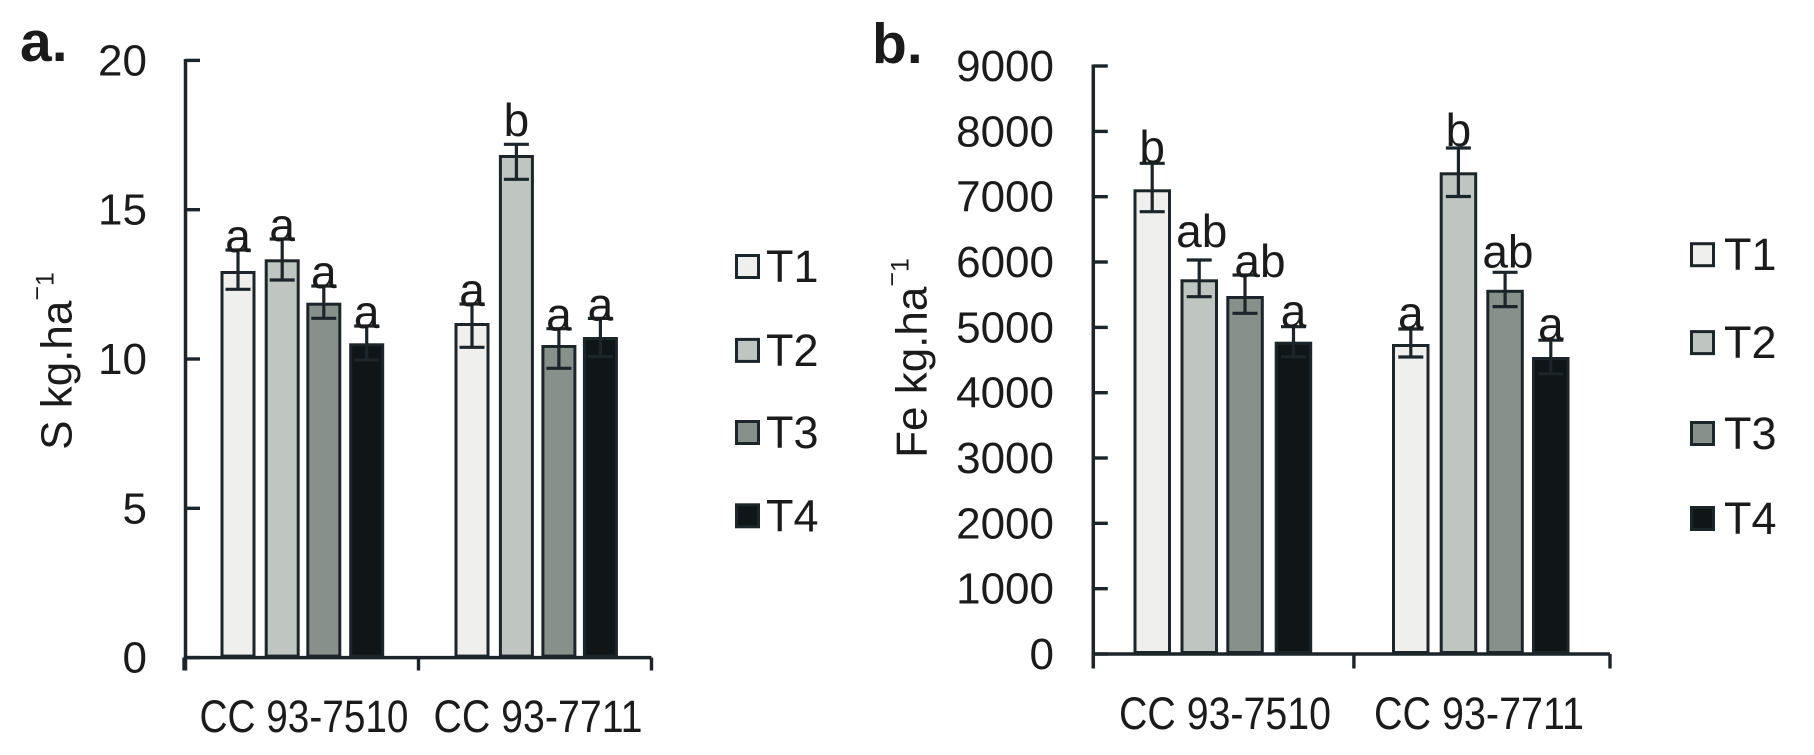  I want to click on svg-text: 10, so click(122, 359).